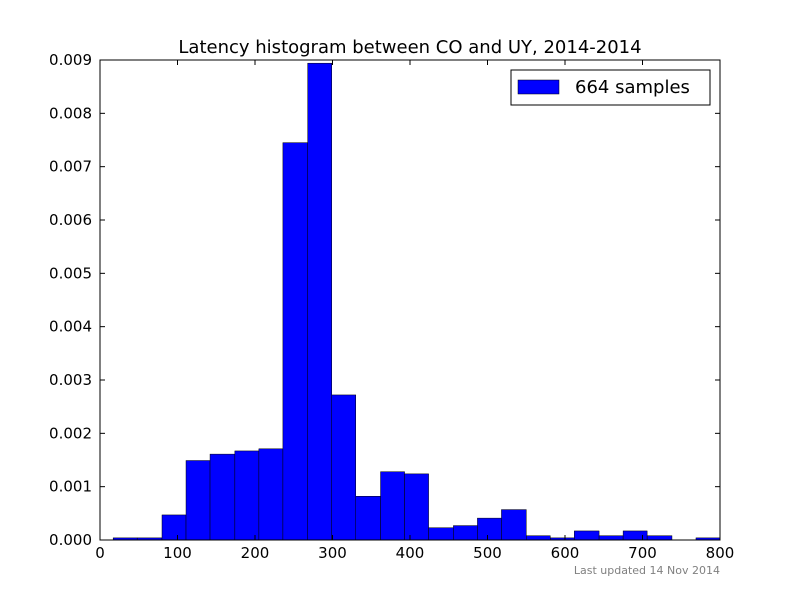  I want to click on x-tick-label: 500, so click(487, 553).